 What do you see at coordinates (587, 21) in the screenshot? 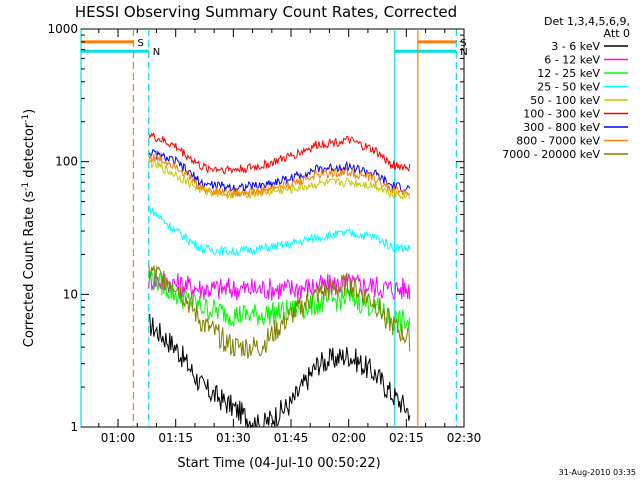
I see `legend-header-line1: Det 1,3,4,5,6,9,` at bounding box center [587, 21].